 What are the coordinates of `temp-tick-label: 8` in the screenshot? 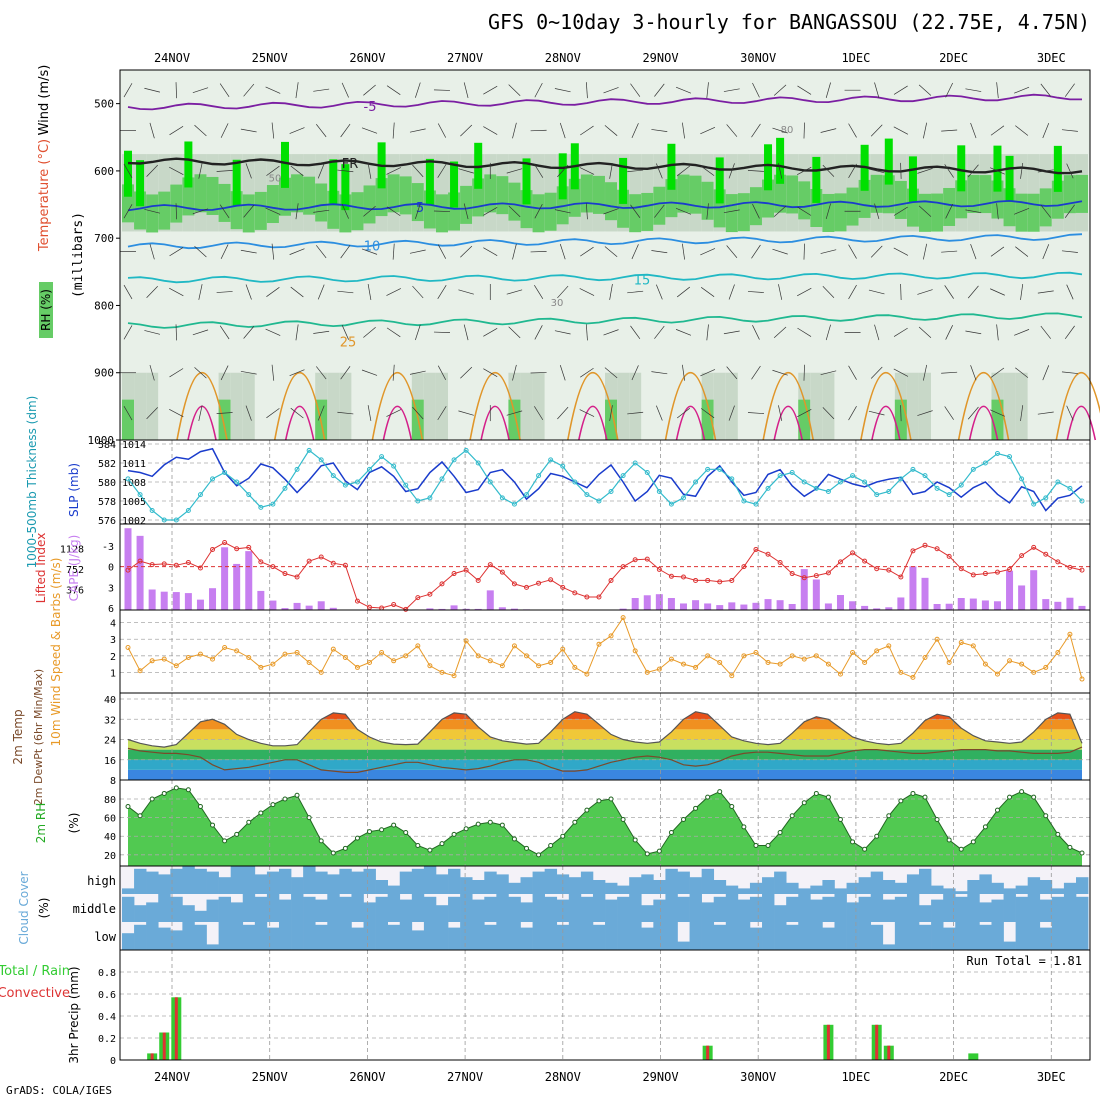 It's located at (113, 781).